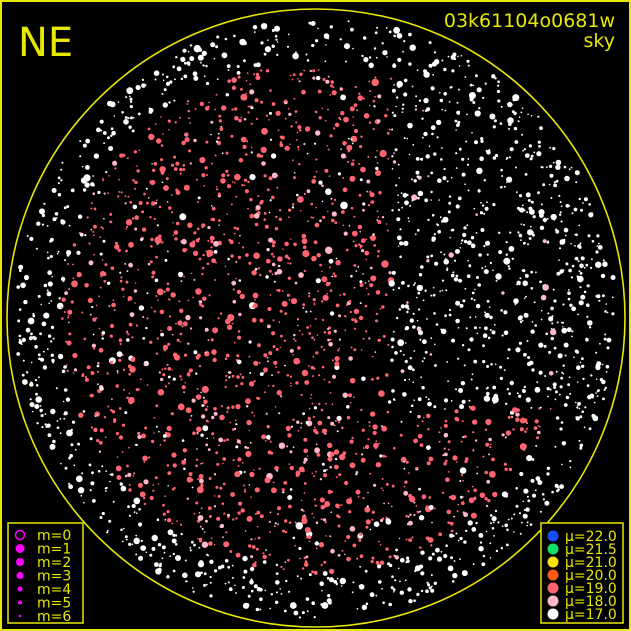  Describe the element at coordinates (54, 563) in the screenshot. I see `magnitude-label: m=2` at that location.